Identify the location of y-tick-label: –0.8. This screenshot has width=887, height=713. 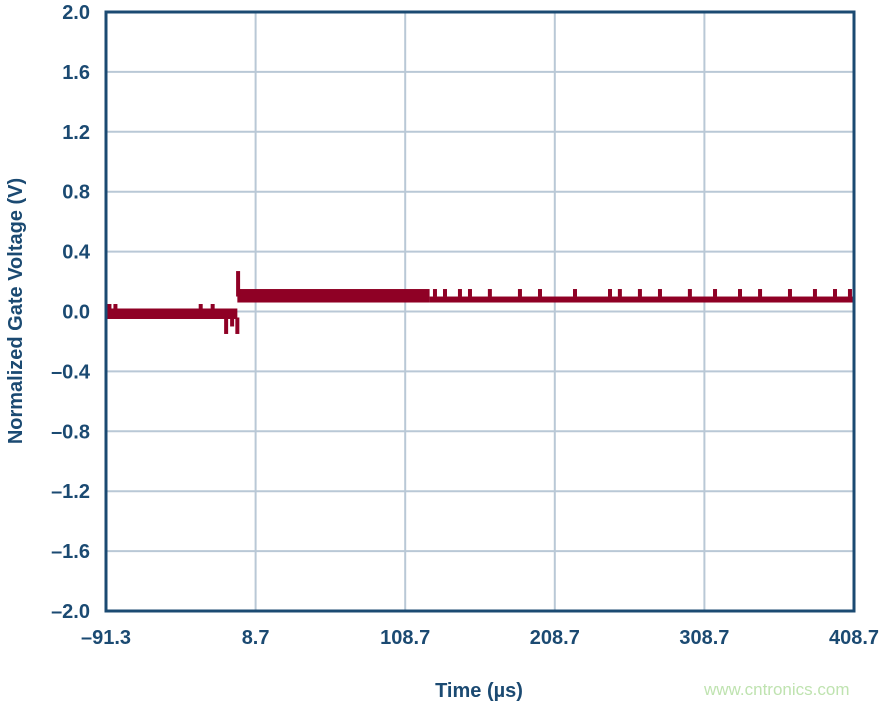
(70, 432).